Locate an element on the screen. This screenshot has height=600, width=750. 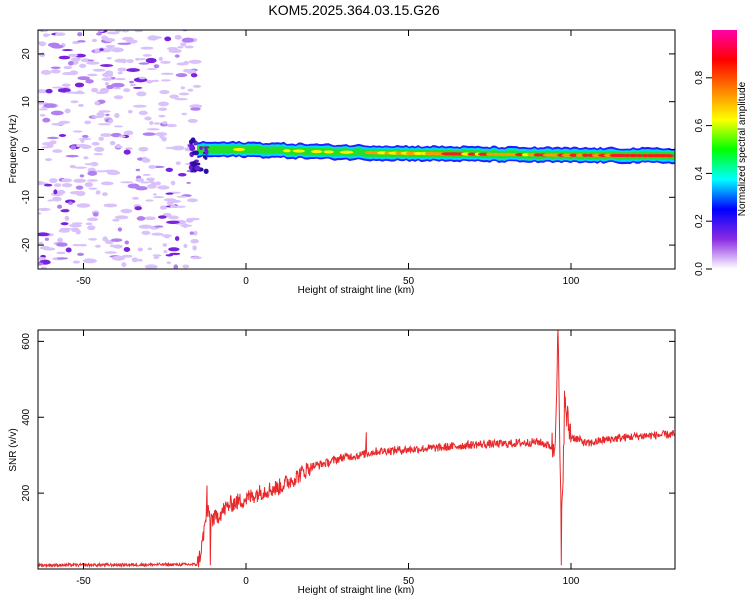
spectrogram-x-tick-label: 50 is located at coordinates (409, 281).